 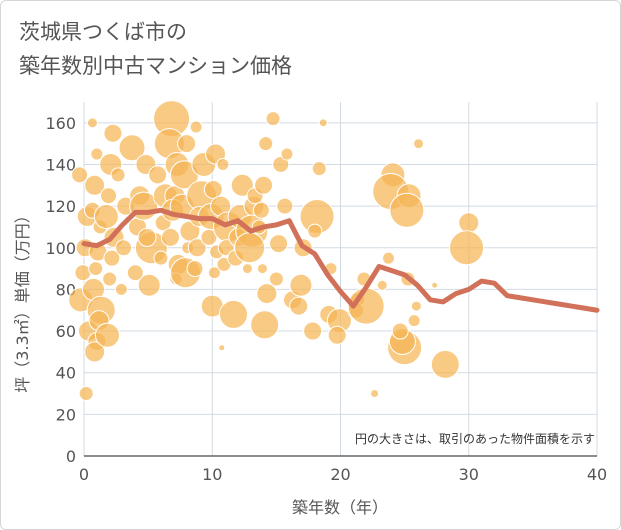 I want to click on y-tick-label-100: 100, so click(x=60, y=248).